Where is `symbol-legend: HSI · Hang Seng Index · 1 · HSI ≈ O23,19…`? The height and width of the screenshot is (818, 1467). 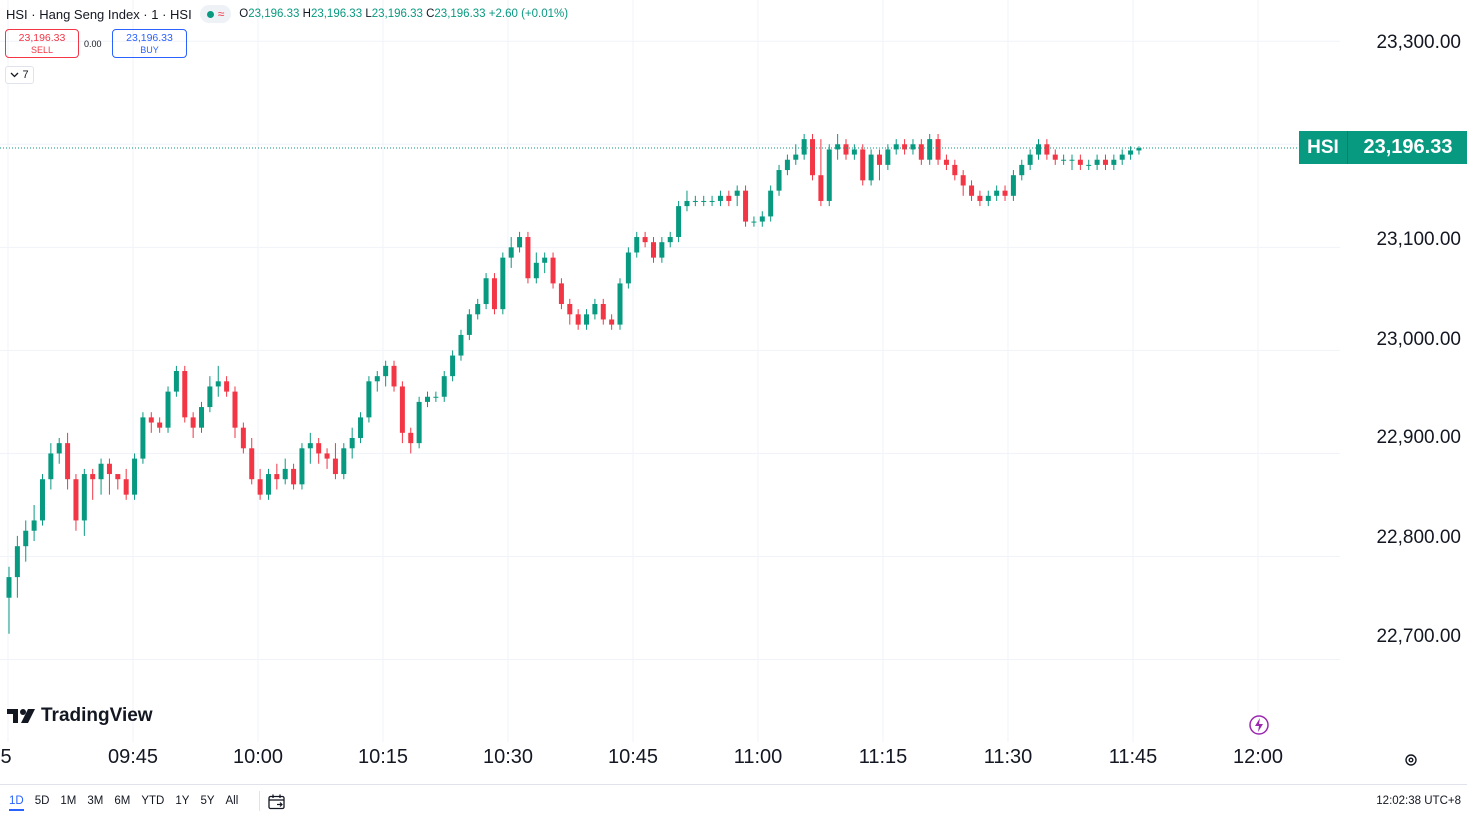 symbol-legend: HSI · Hang Seng Index · 1 · HSI ≈ O23,19… is located at coordinates (287, 14).